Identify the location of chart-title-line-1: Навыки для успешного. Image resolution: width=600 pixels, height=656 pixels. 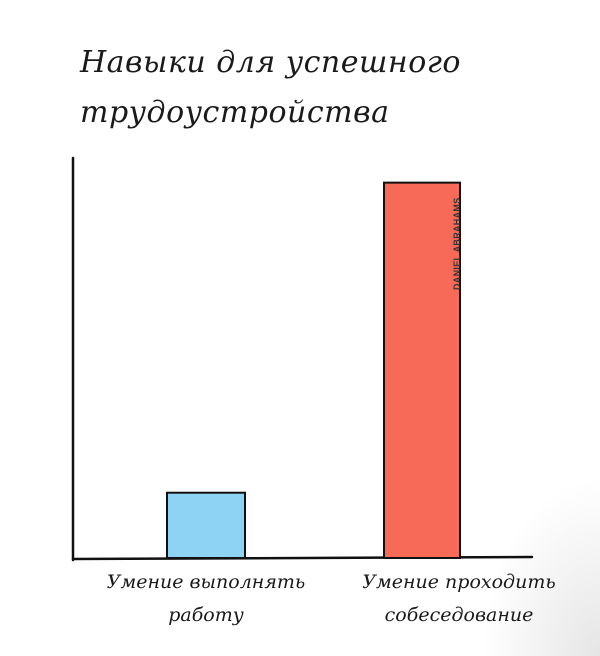
(270, 62).